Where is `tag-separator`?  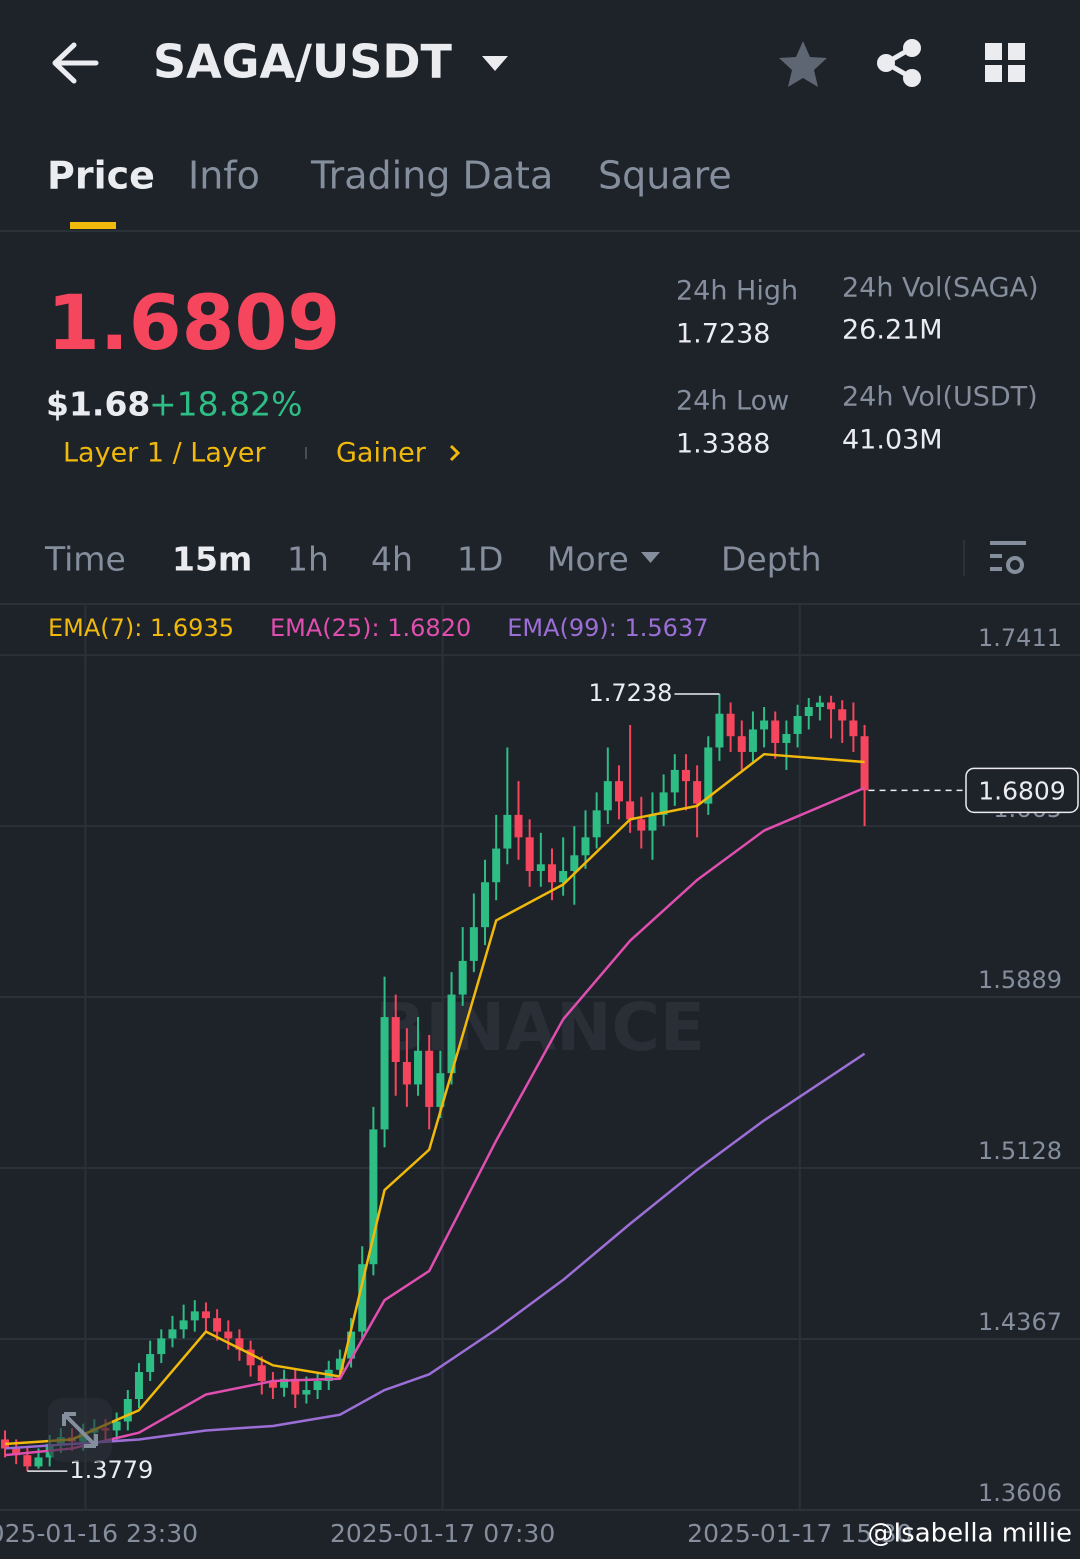
tag-separator is located at coordinates (306, 453).